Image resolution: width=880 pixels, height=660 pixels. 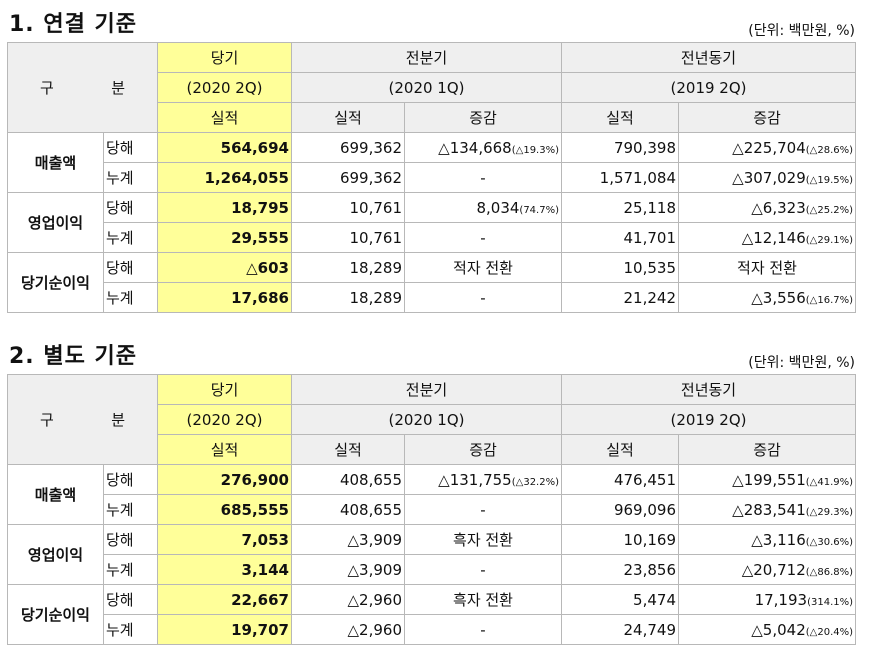 What do you see at coordinates (620, 599) in the screenshot?
I see `prev-year-value: 5,474` at bounding box center [620, 599].